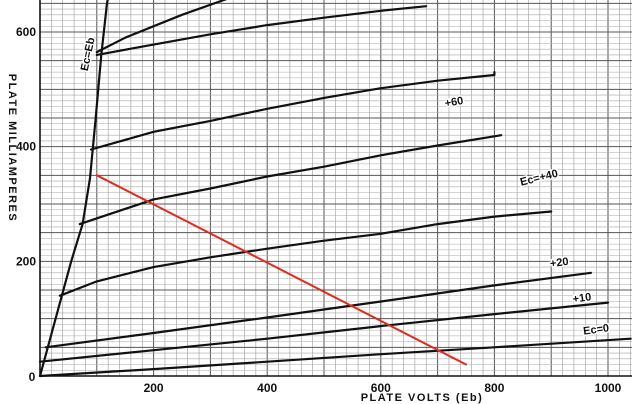  I want to click on y-tick-label: 400, so click(26, 147).